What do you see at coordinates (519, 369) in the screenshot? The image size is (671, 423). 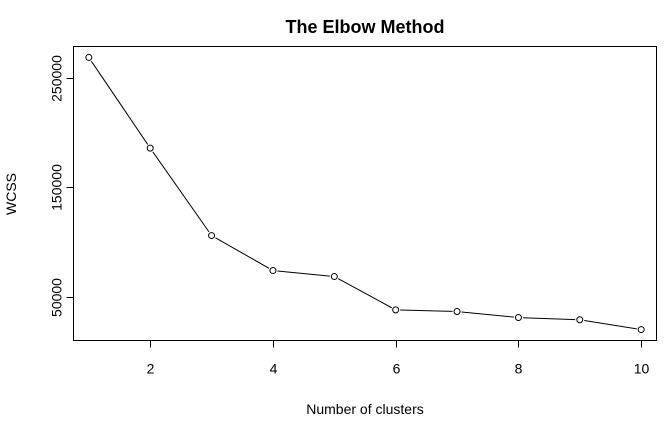 I see `x-tick-label: 8` at bounding box center [519, 369].